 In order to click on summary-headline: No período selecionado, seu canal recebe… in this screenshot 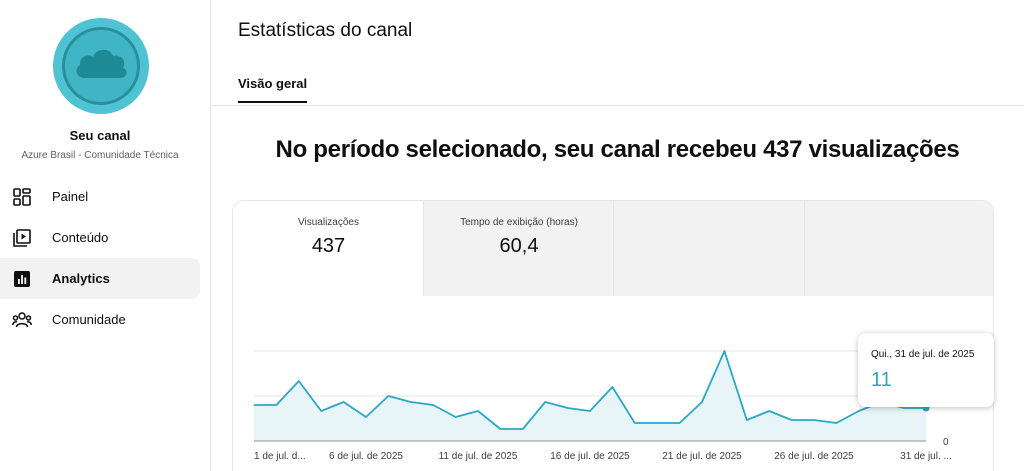, I will do `click(617, 149)`.